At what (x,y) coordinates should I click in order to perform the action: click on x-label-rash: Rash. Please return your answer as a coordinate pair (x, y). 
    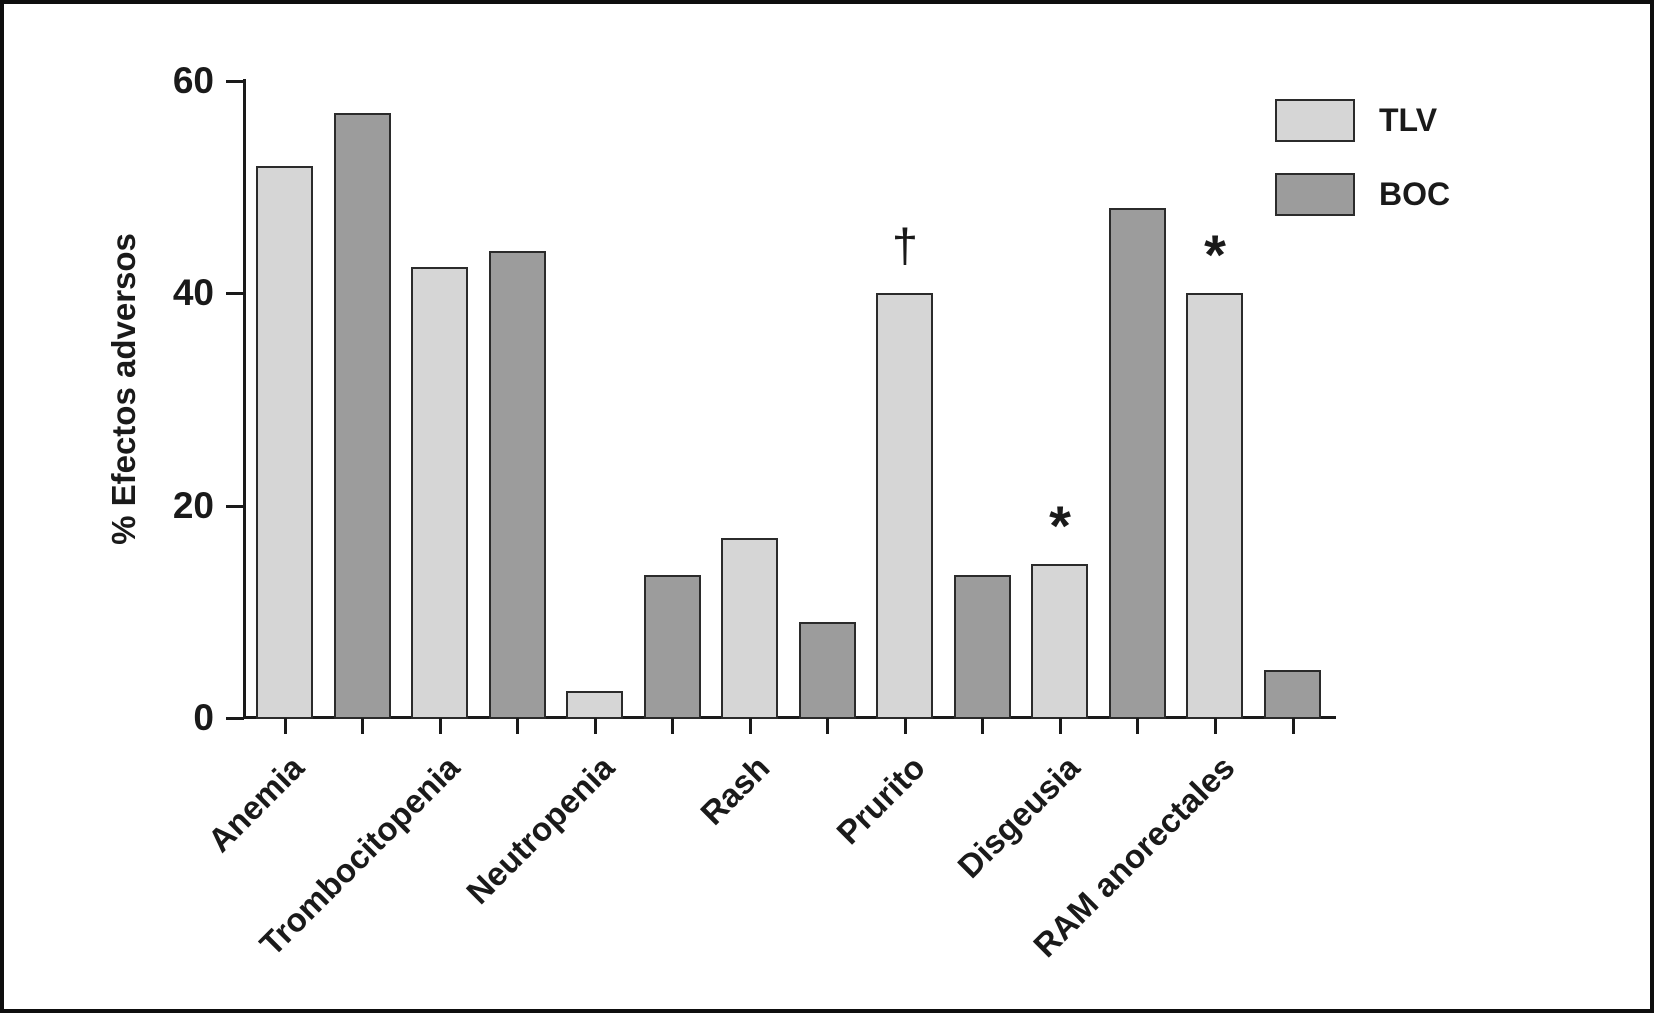
    Looking at the image, I should click on (735, 790).